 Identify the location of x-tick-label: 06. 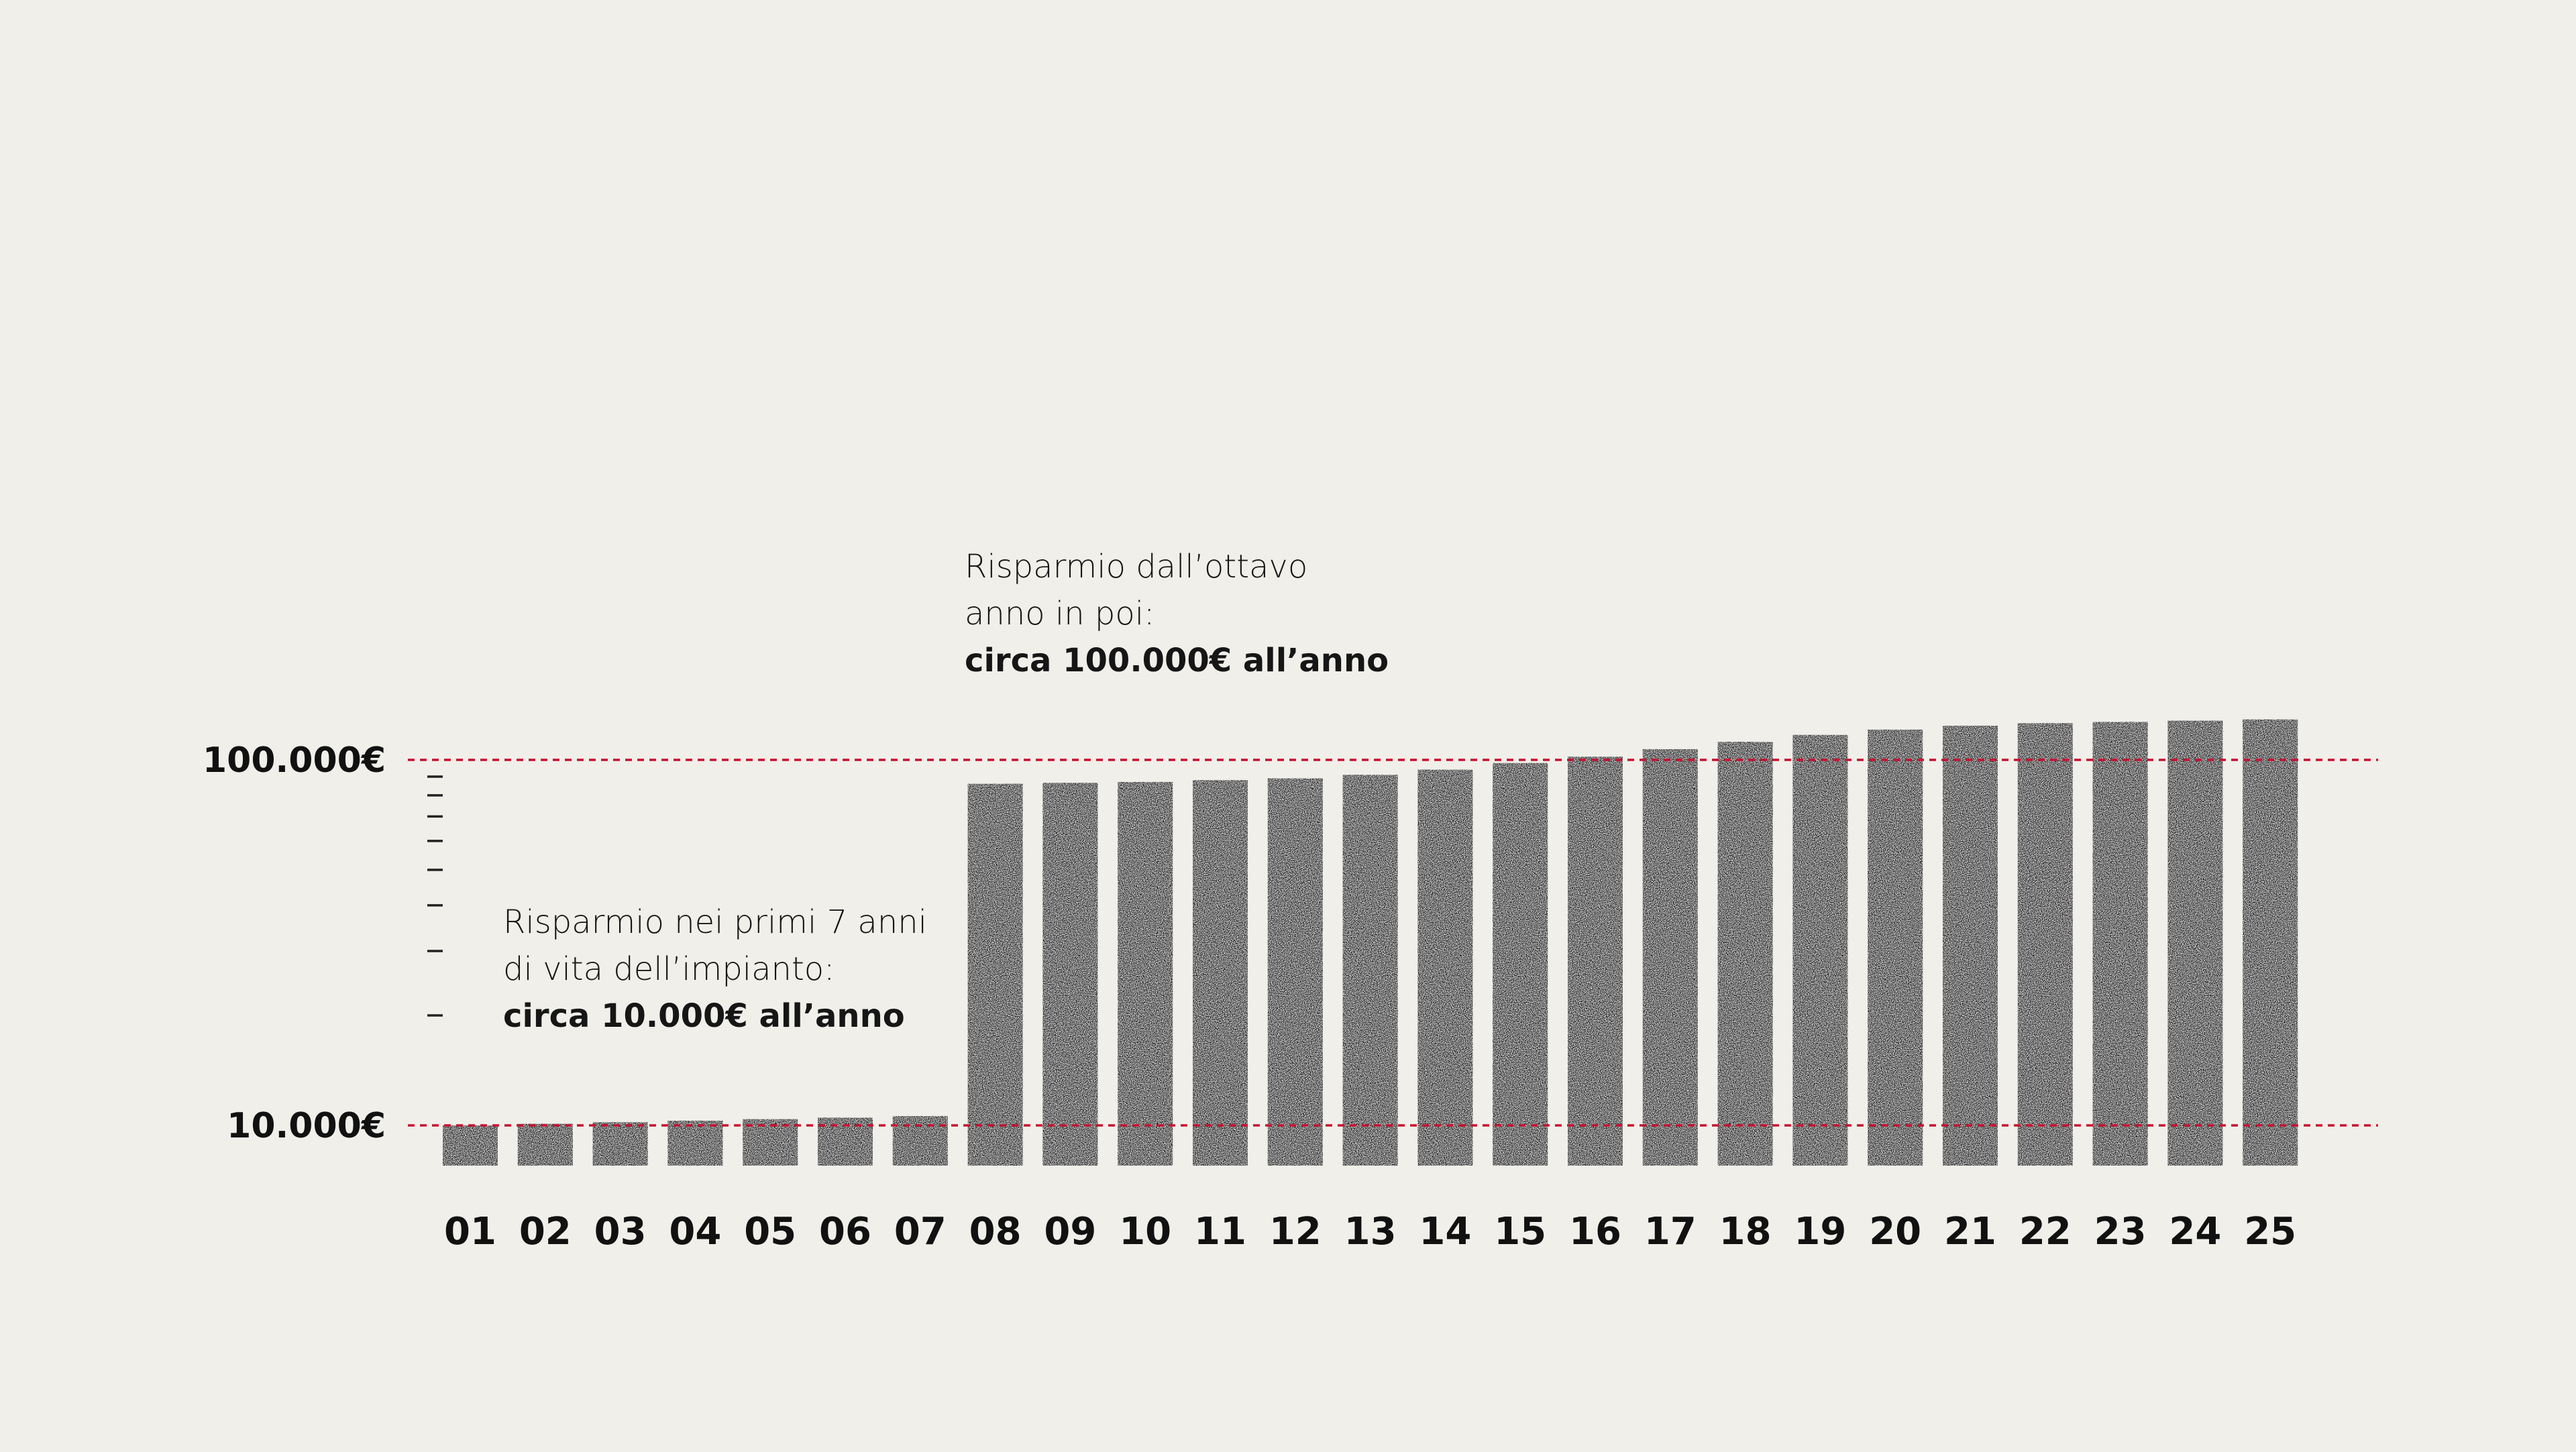
(845, 1231).